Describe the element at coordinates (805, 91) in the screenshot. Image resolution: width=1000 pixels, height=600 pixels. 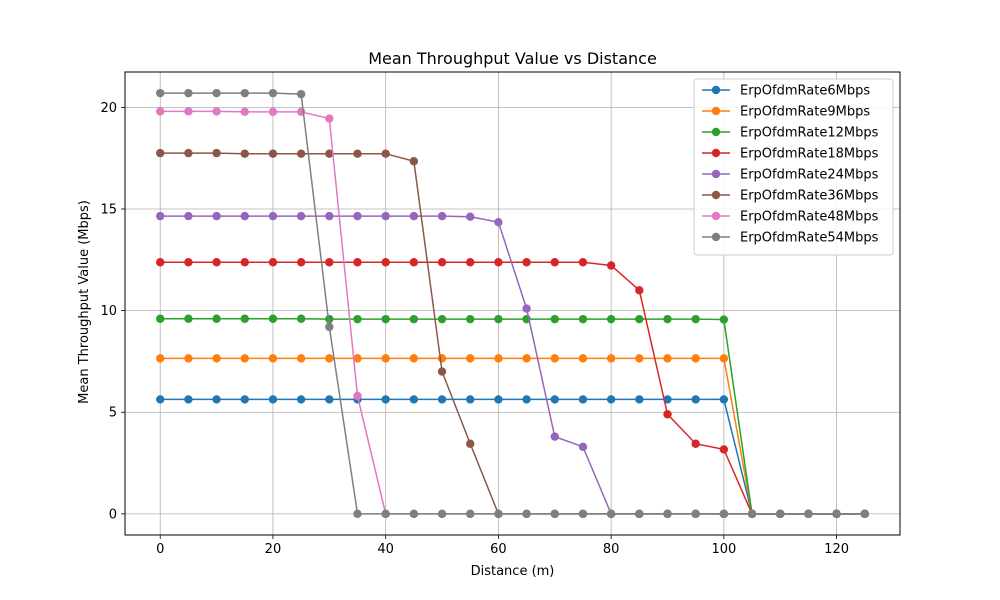
I see `legend-label: ErpOfdmRate6Mbps` at that location.